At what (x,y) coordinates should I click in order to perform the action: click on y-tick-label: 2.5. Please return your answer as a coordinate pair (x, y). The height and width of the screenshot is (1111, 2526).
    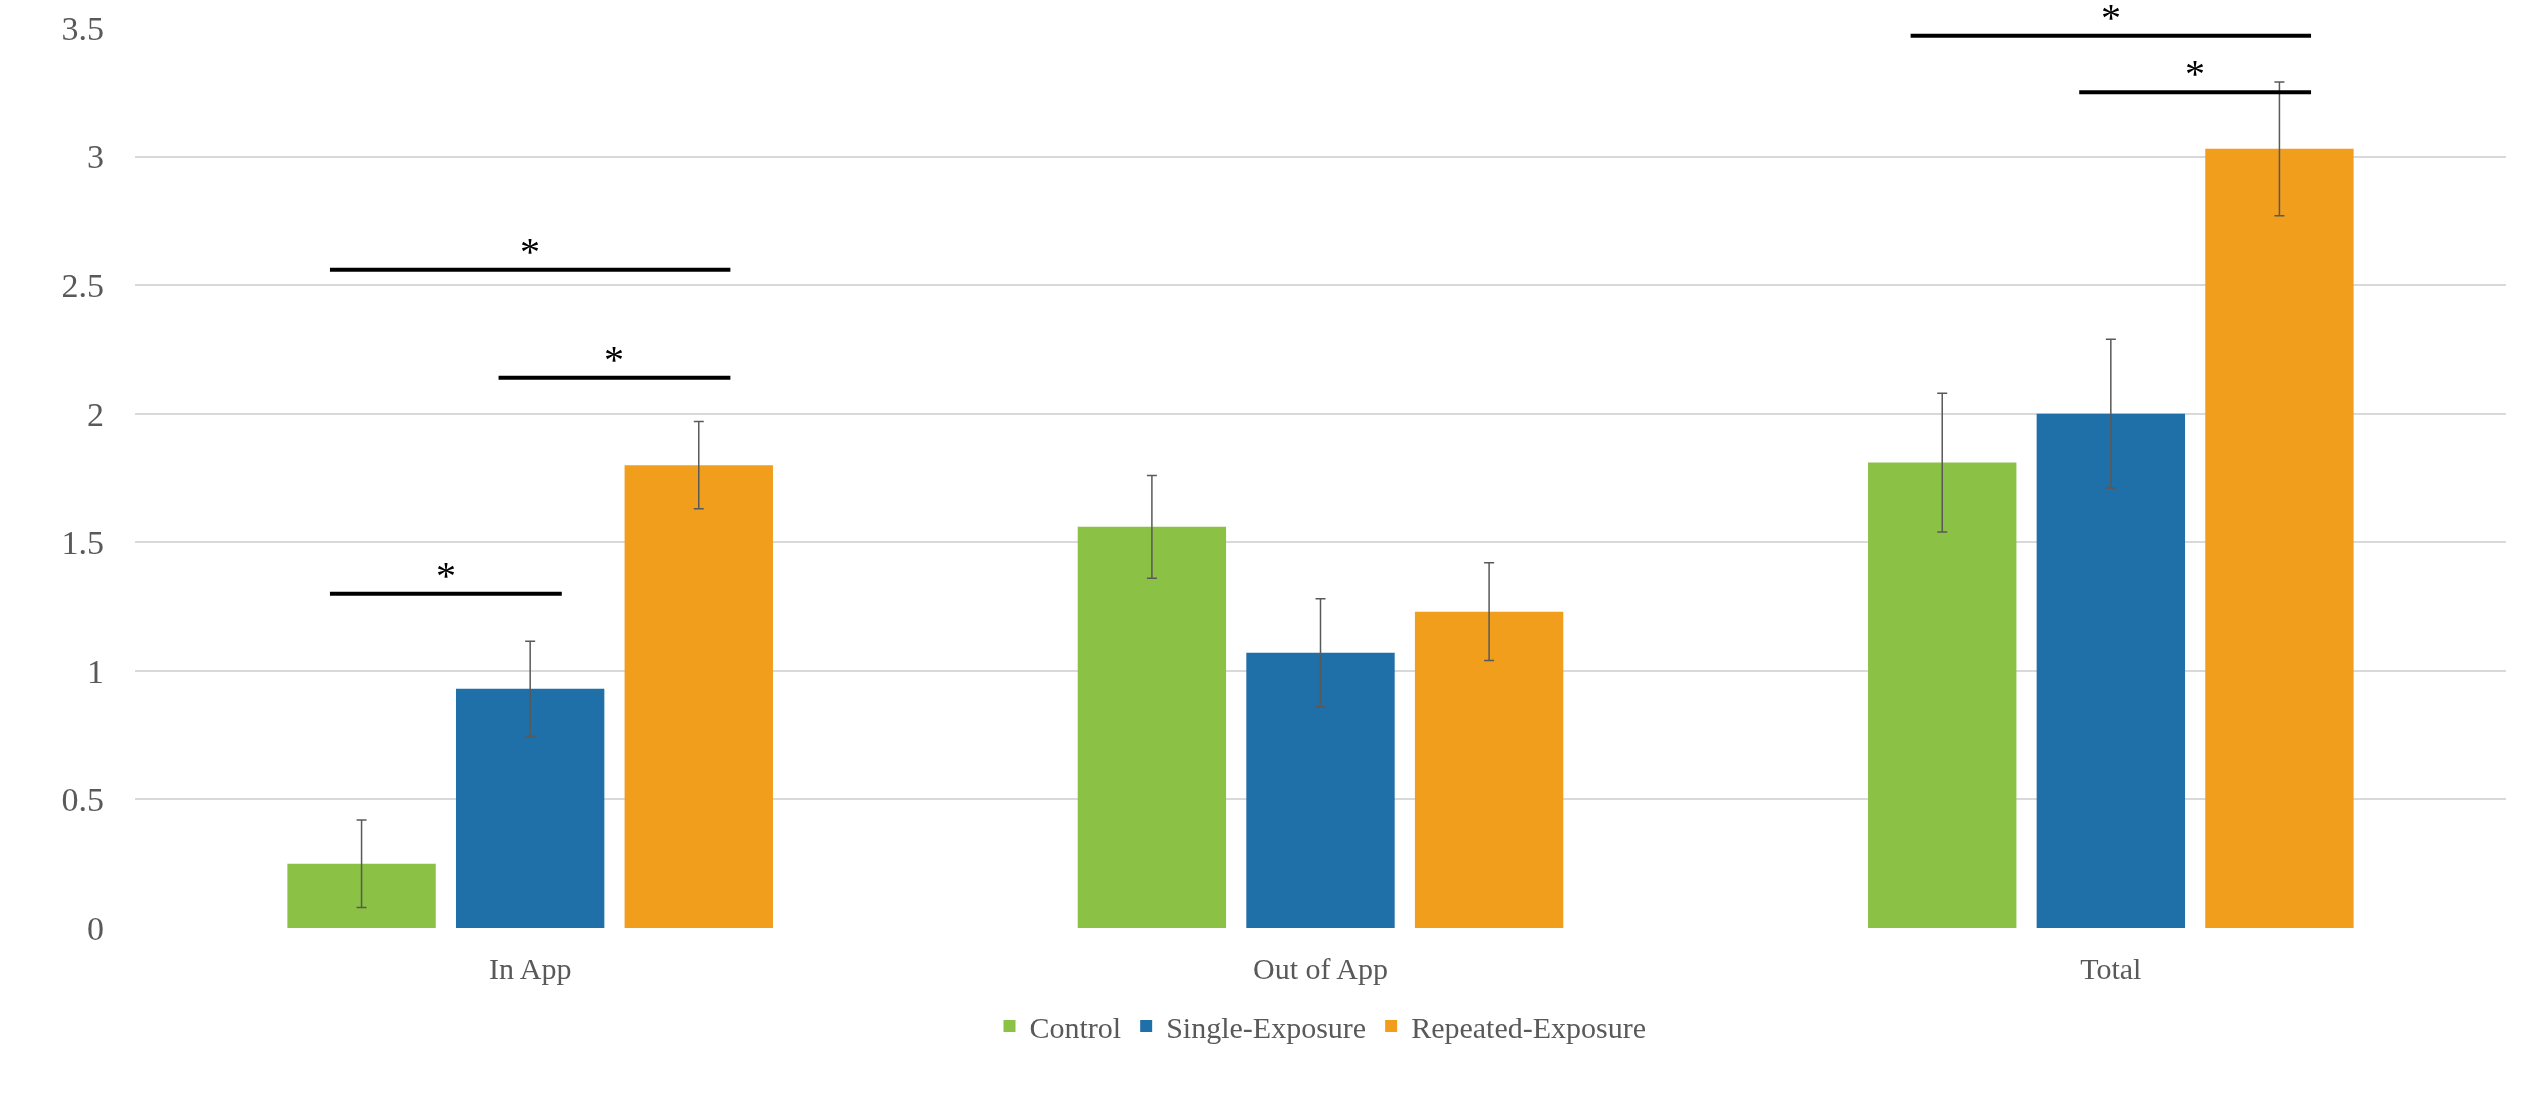
    Looking at the image, I should click on (82, 286).